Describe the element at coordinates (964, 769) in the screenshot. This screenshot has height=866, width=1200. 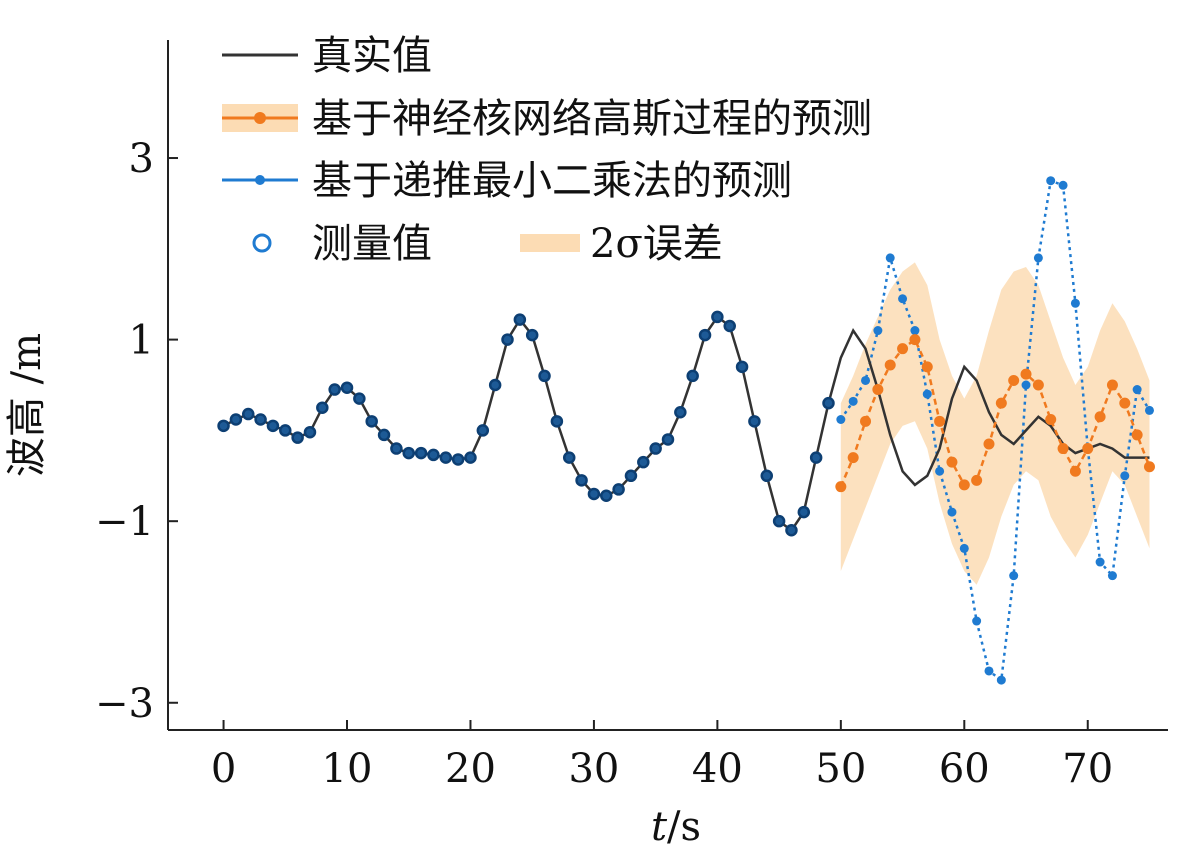
I see `x-tick-label: 60` at that location.